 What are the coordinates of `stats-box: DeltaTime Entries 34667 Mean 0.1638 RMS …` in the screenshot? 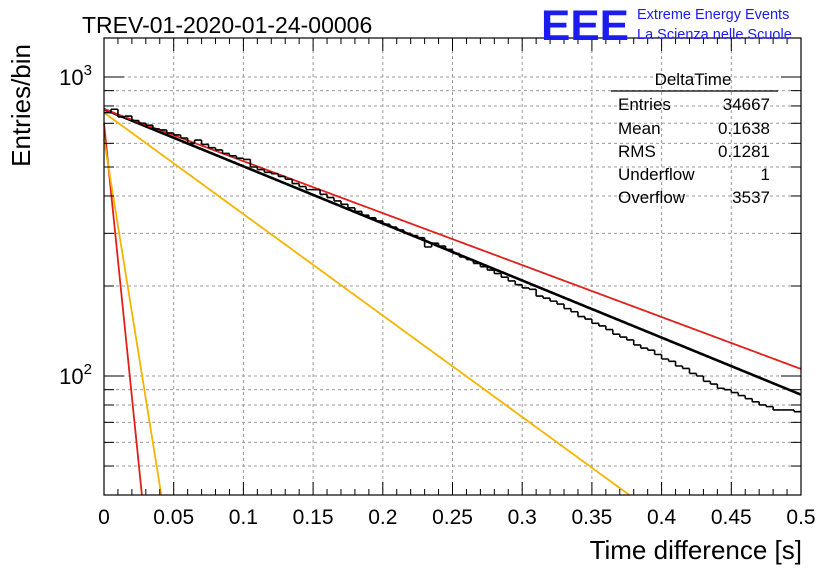 It's located at (694, 138).